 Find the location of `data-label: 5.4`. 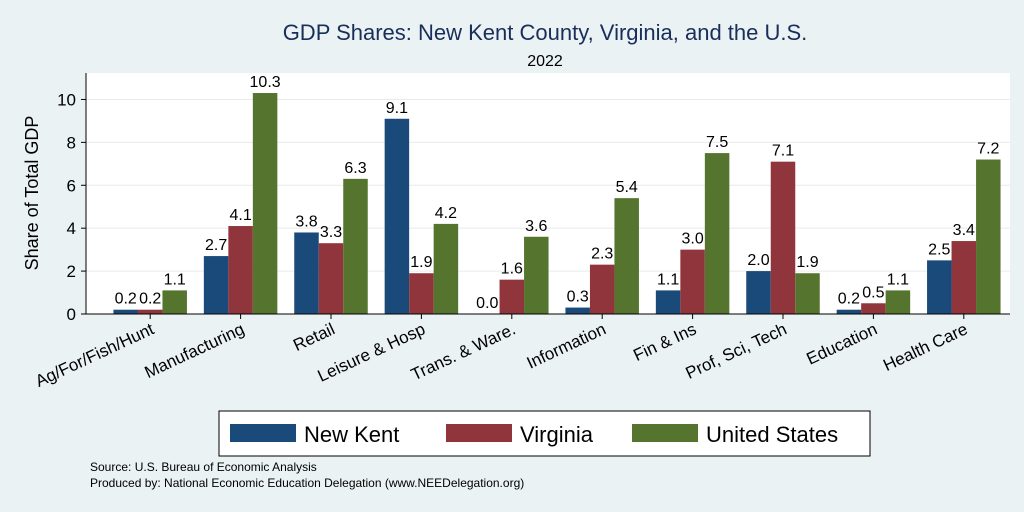

data-label: 5.4 is located at coordinates (627, 187).